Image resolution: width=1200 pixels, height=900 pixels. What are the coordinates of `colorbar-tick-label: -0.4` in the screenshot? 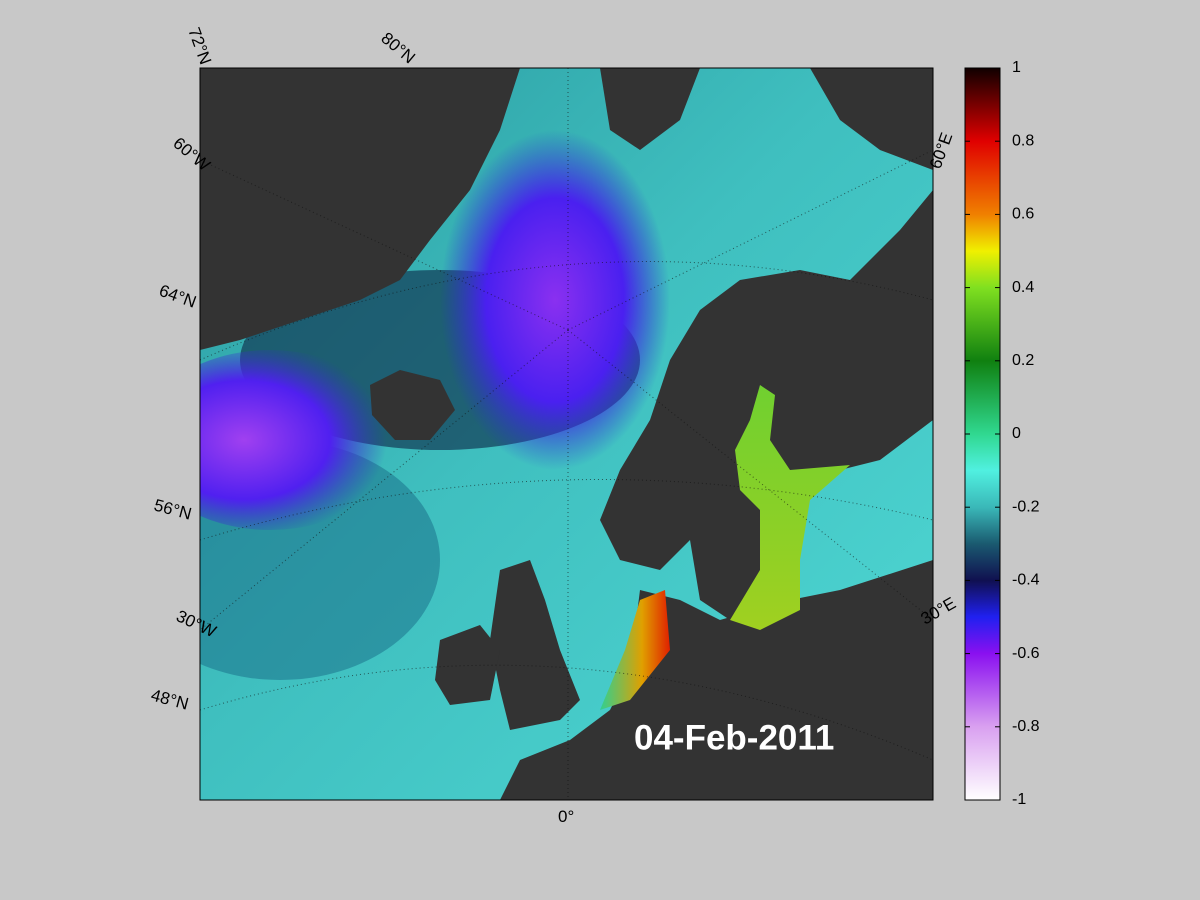 It's located at (1026, 580).